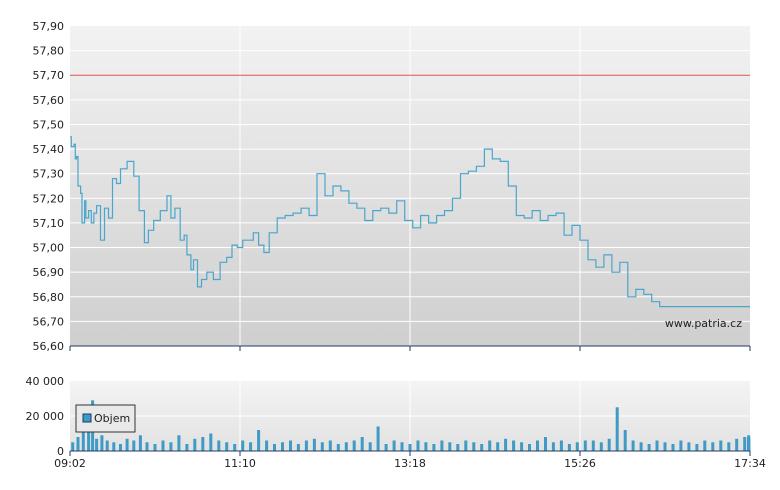 This screenshot has height=490, width=780. I want to click on price-y-tick-label: 57,10, so click(49, 223).